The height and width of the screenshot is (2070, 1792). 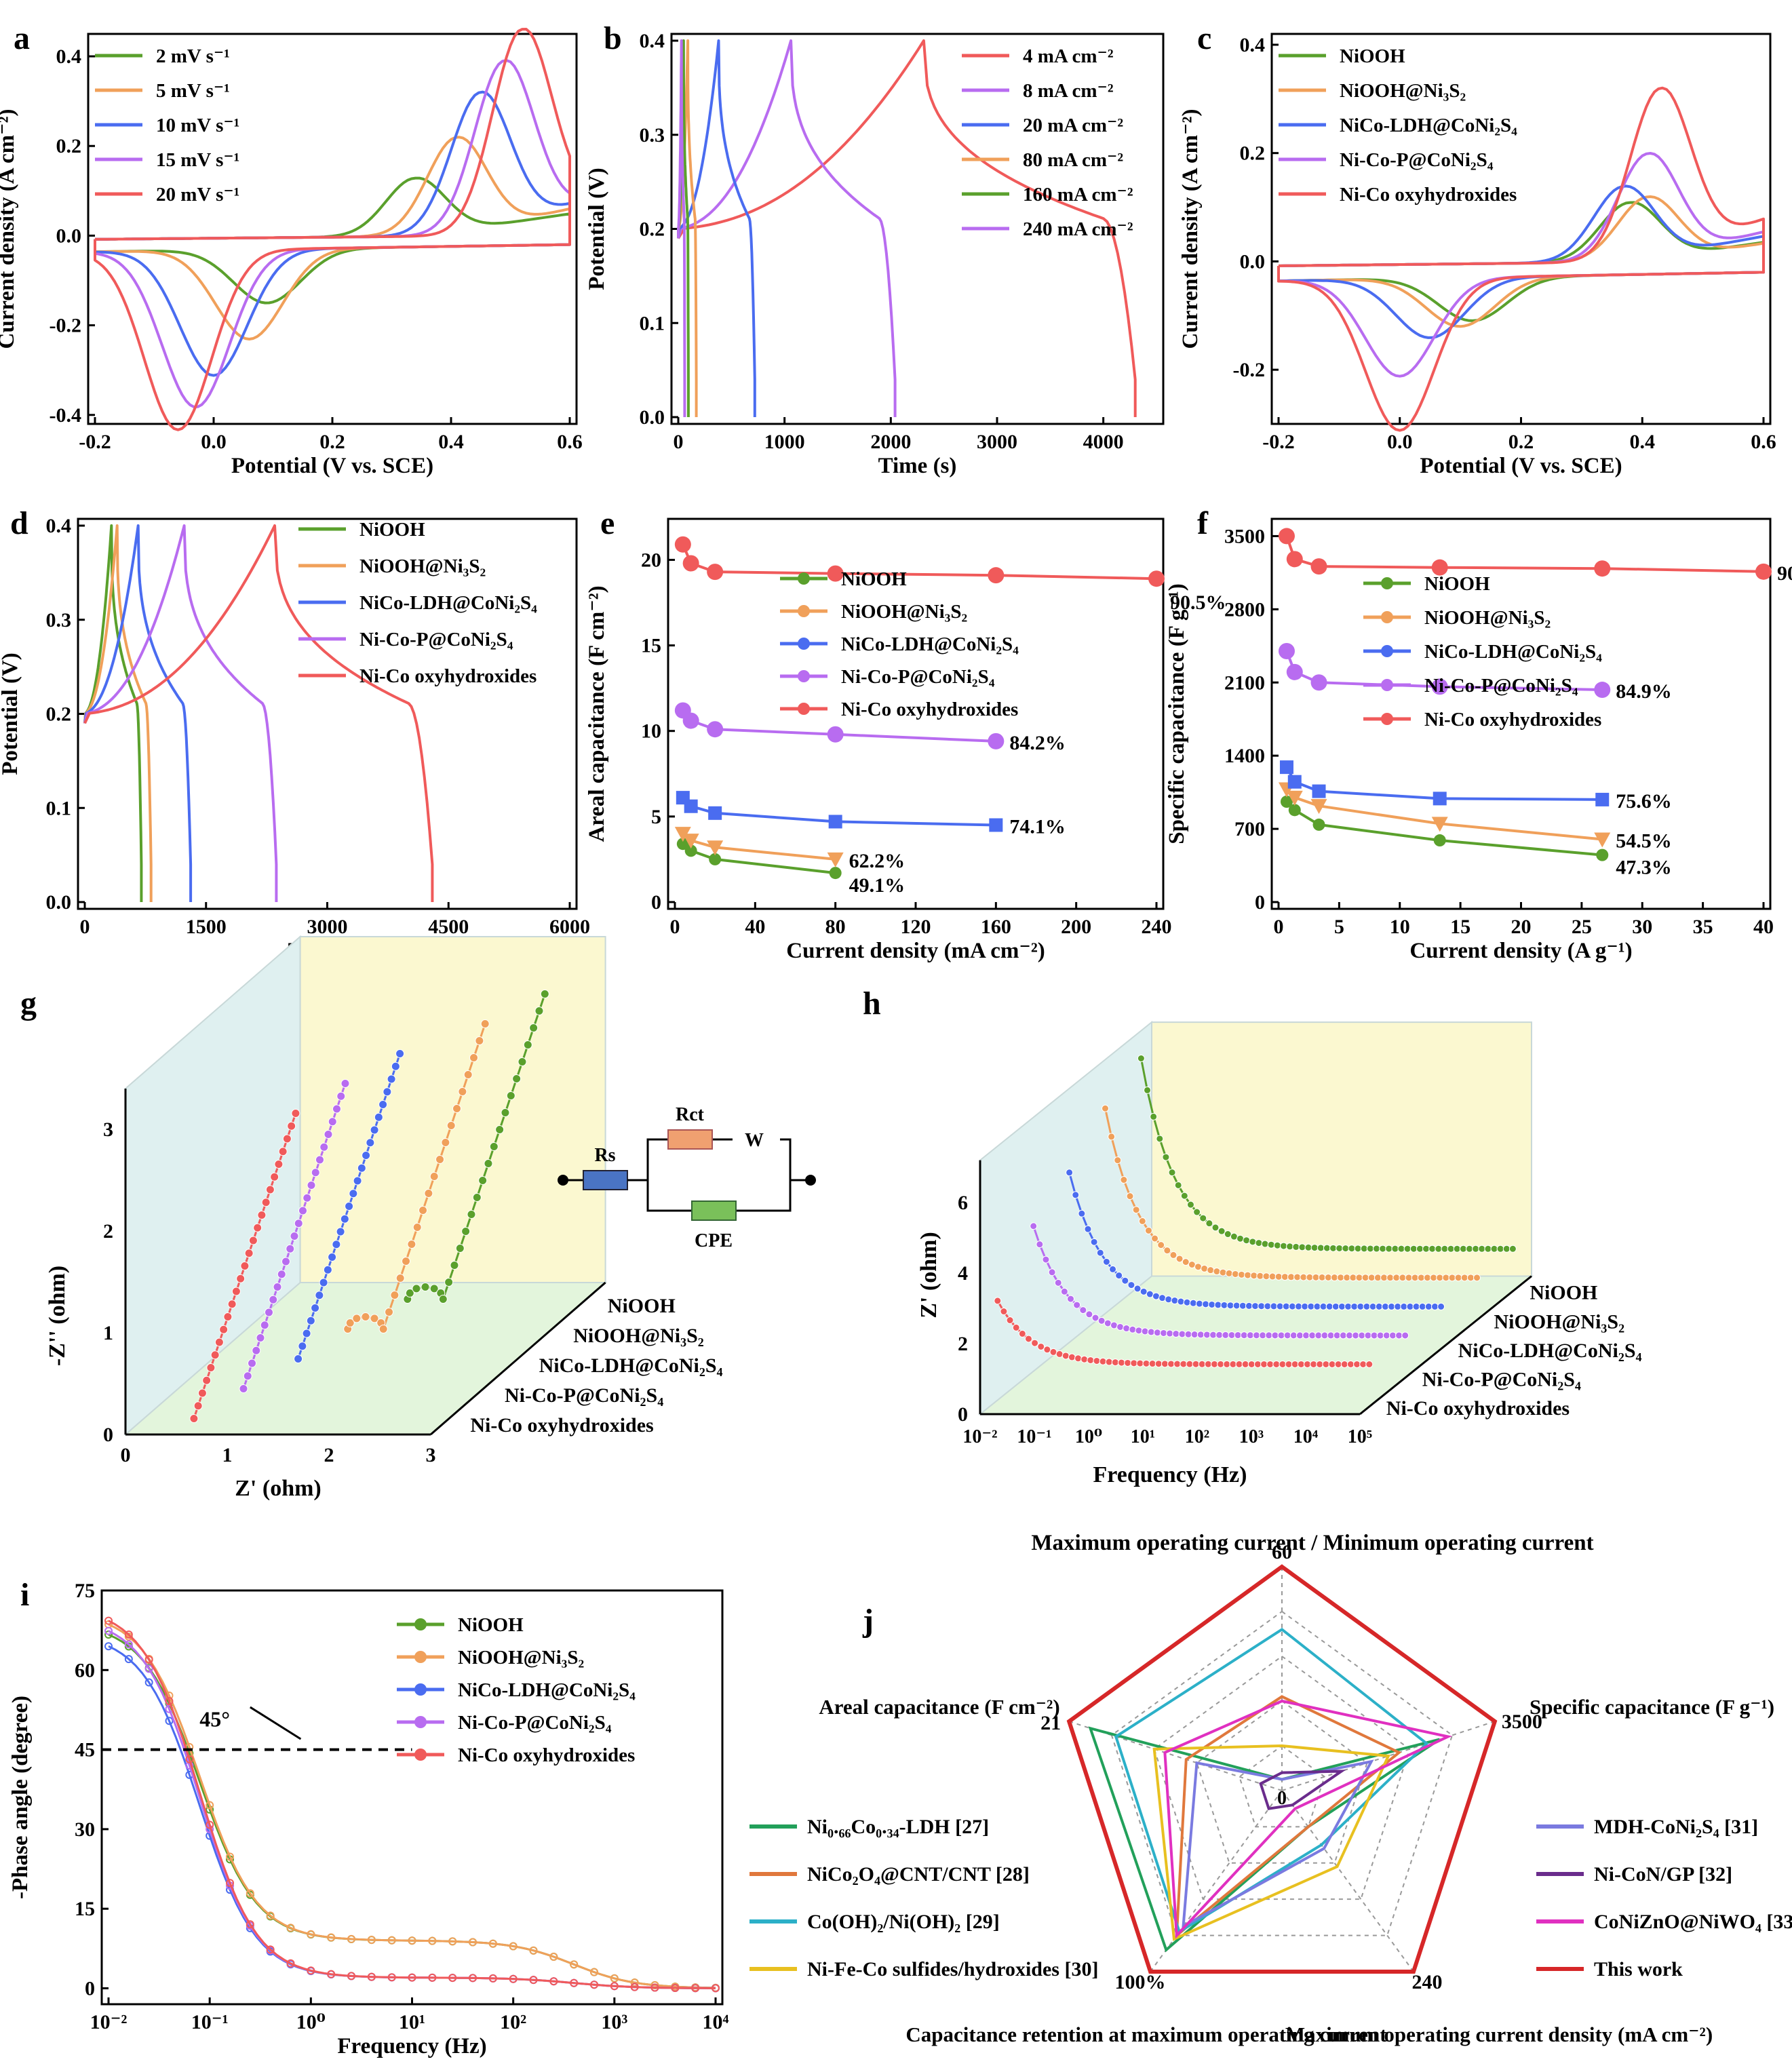 I want to click on legend-entry: 10 mV s⁻¹, so click(x=197, y=125).